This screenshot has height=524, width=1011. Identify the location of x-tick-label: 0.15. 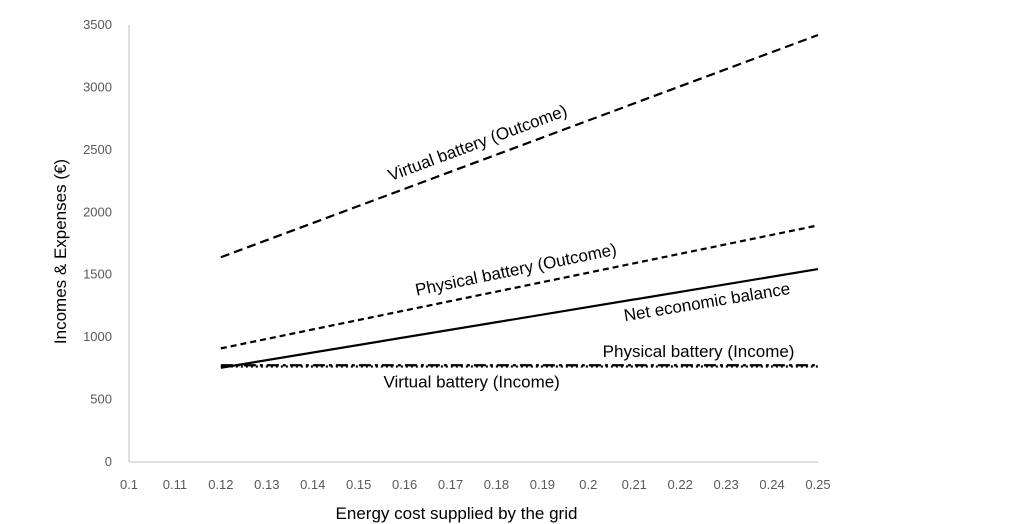
(358, 484).